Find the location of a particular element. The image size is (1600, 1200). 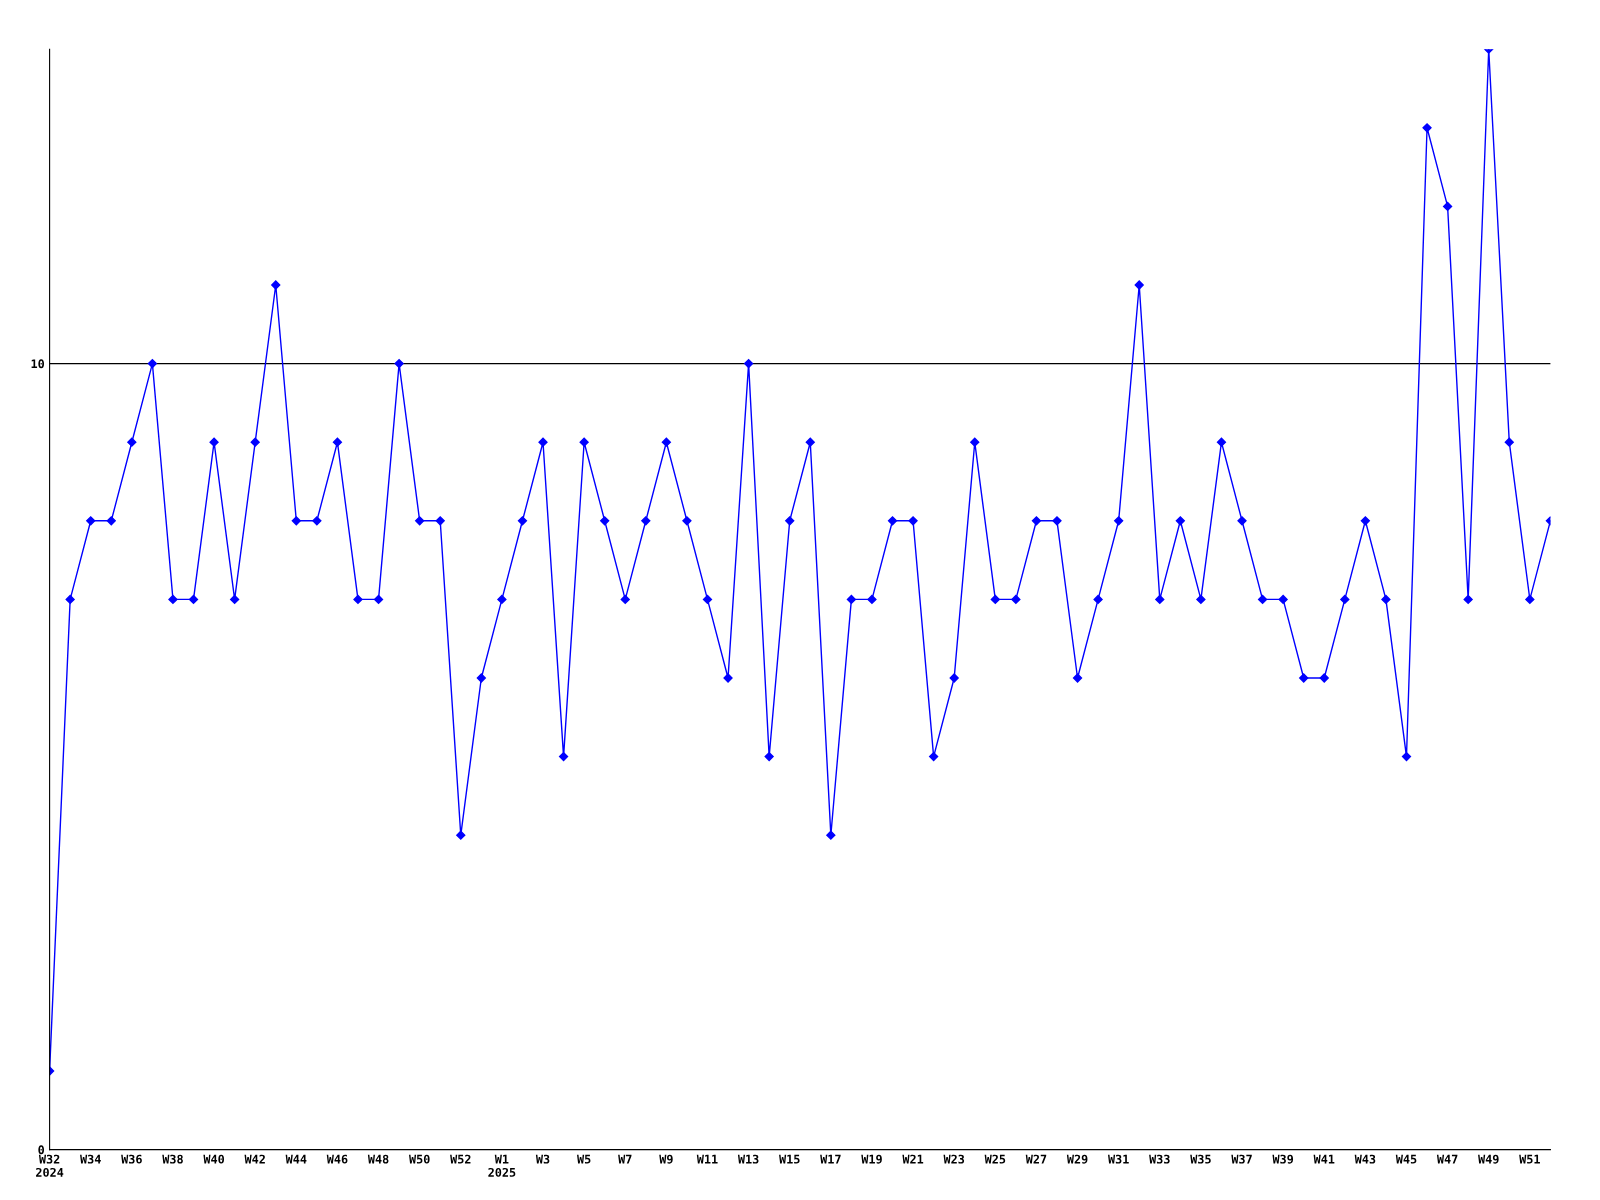

x-tick-label: W48 is located at coordinates (378, 1159).